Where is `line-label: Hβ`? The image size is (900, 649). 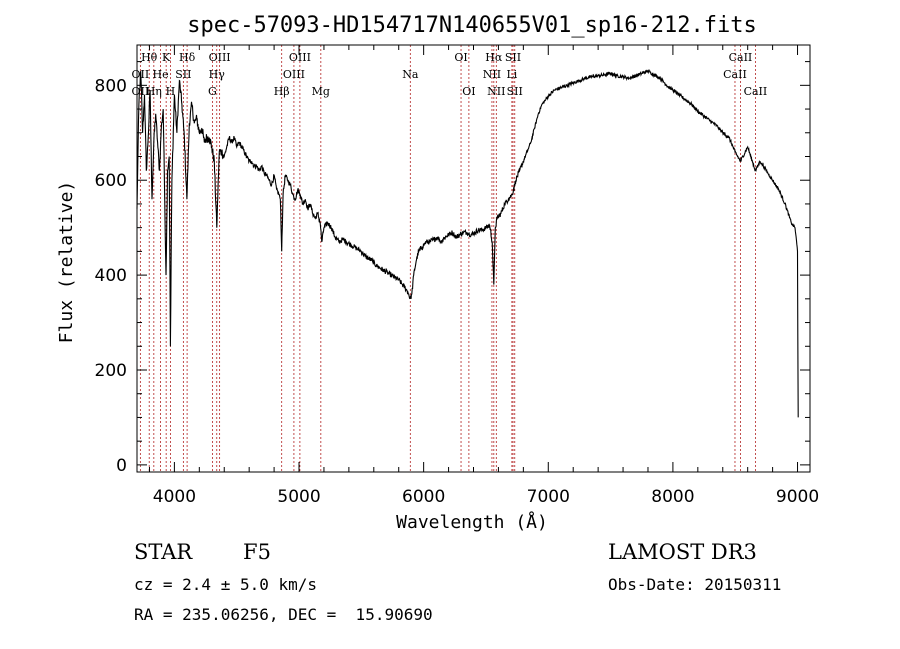
line-label: Hβ is located at coordinates (282, 91).